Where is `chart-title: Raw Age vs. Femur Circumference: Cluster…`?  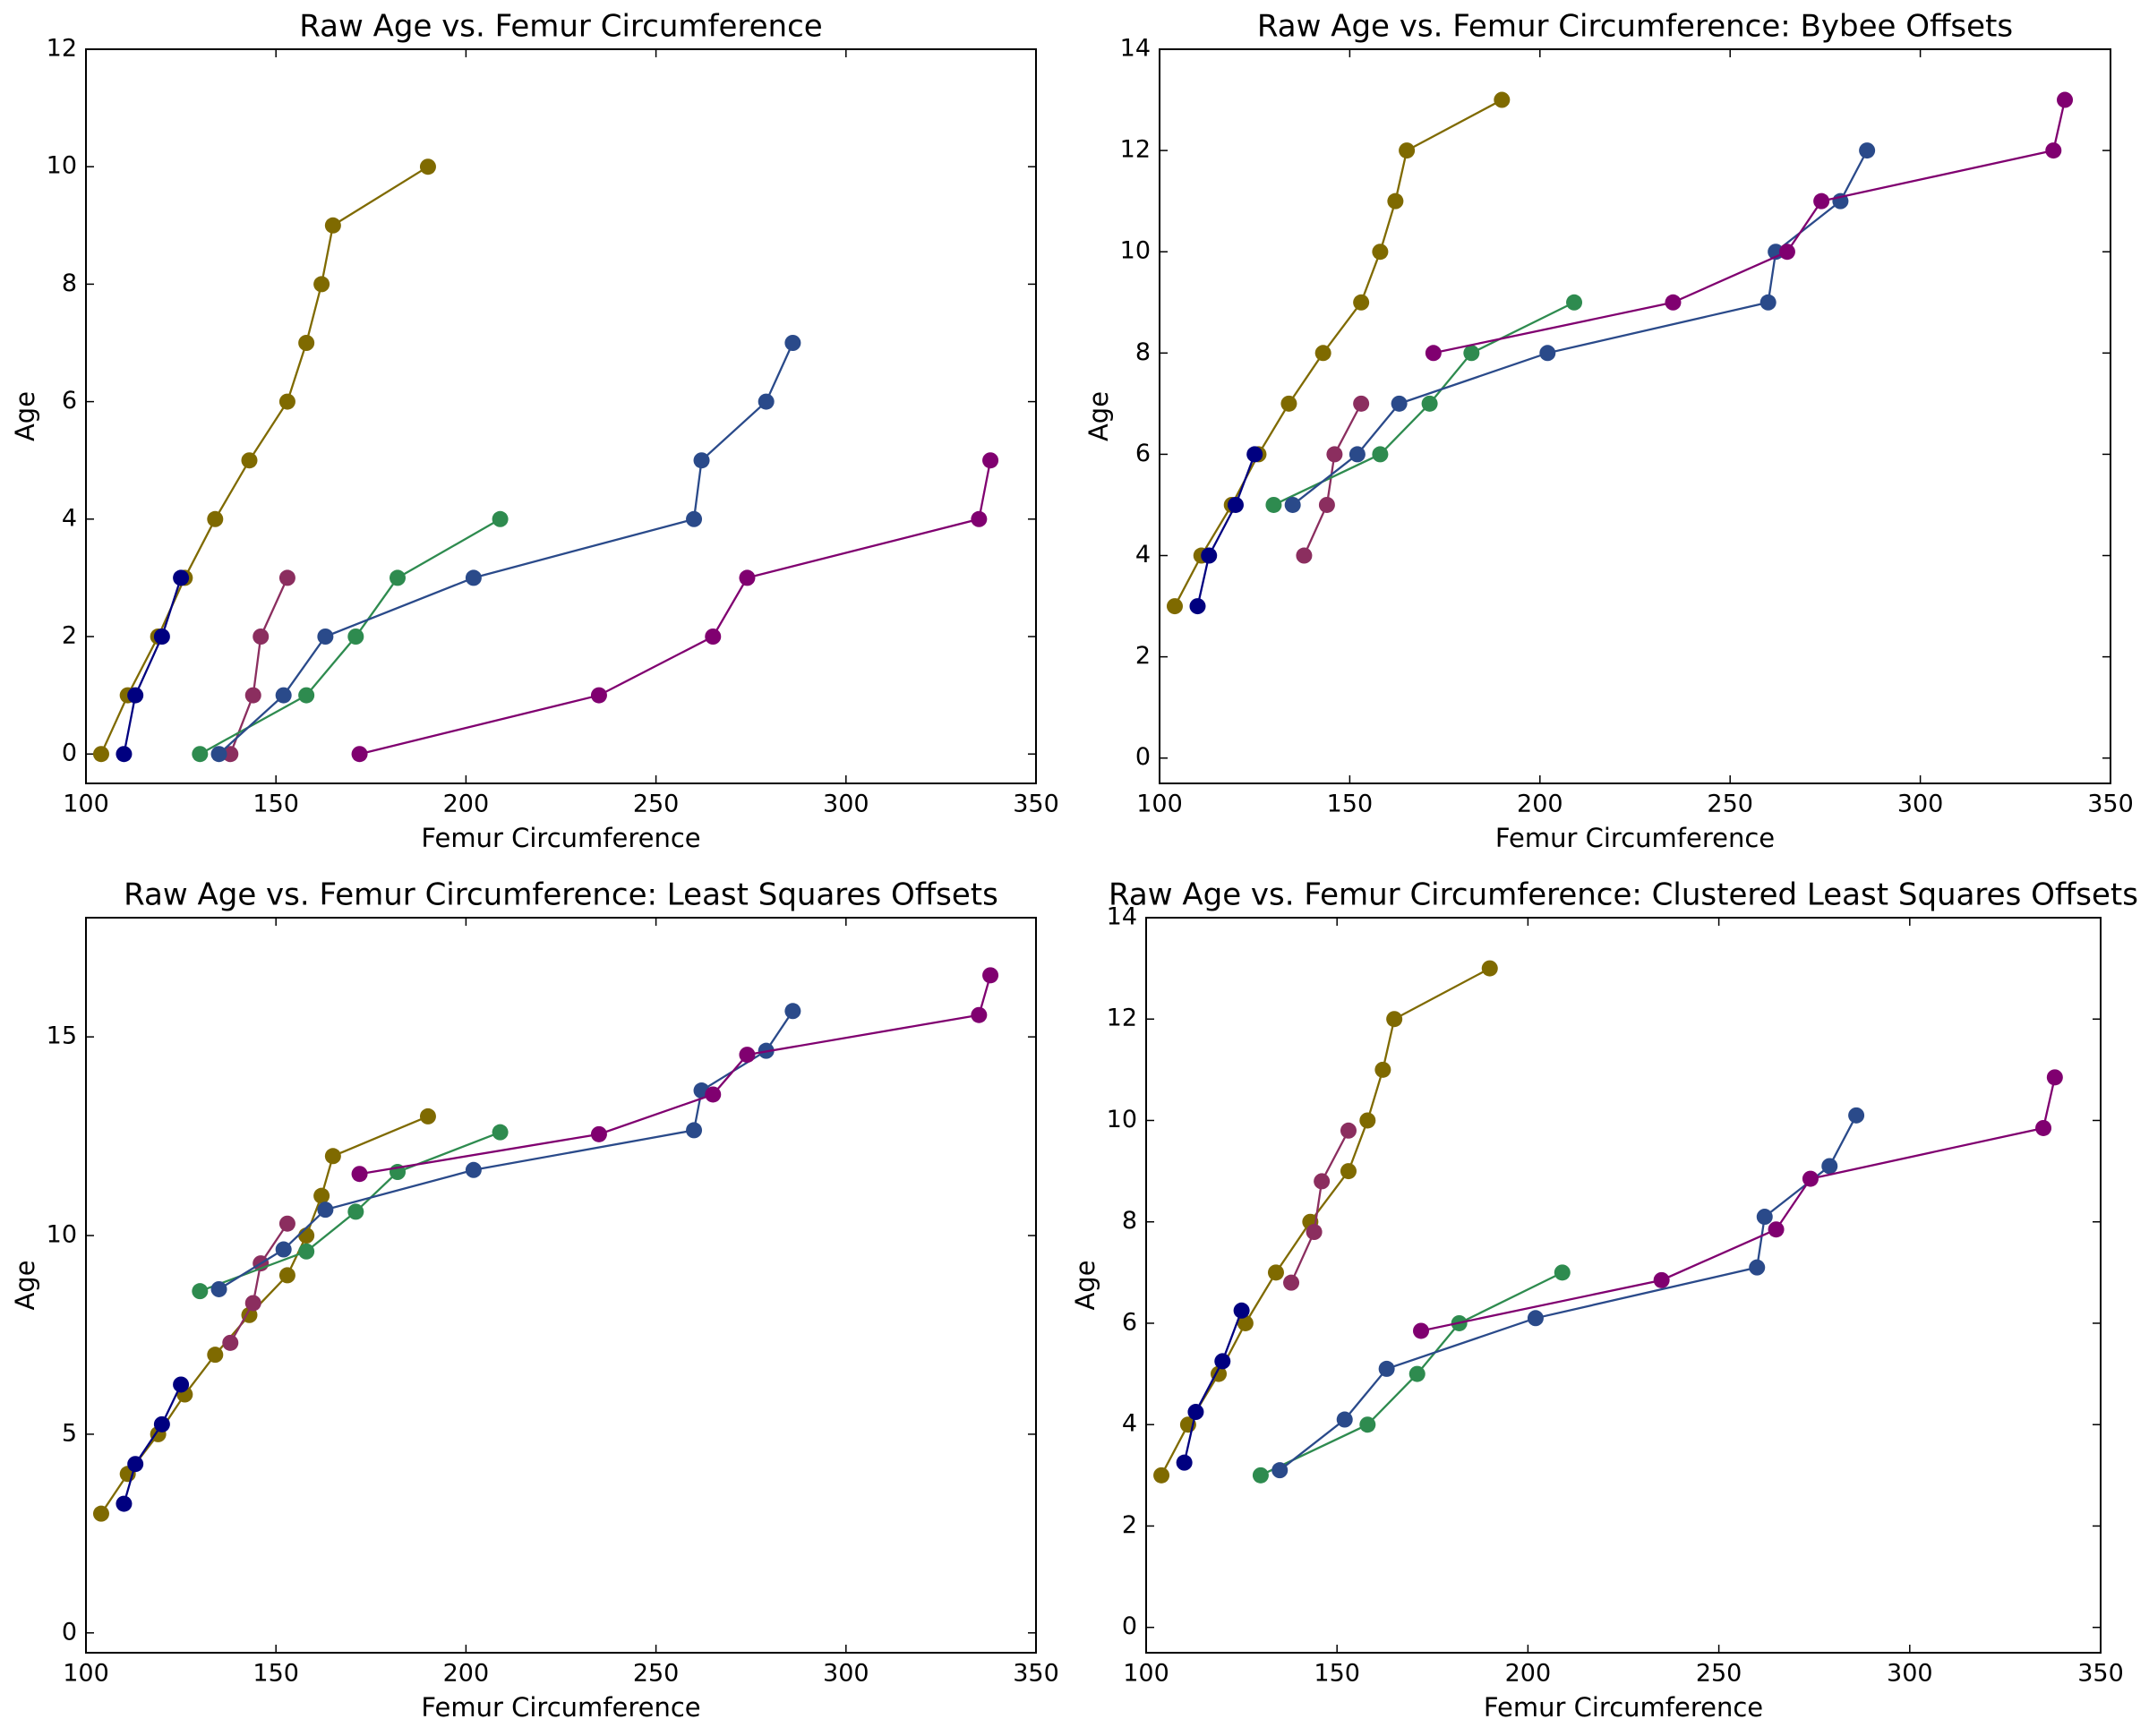 chart-title: Raw Age vs. Femur Circumference: Cluster… is located at coordinates (1623, 895).